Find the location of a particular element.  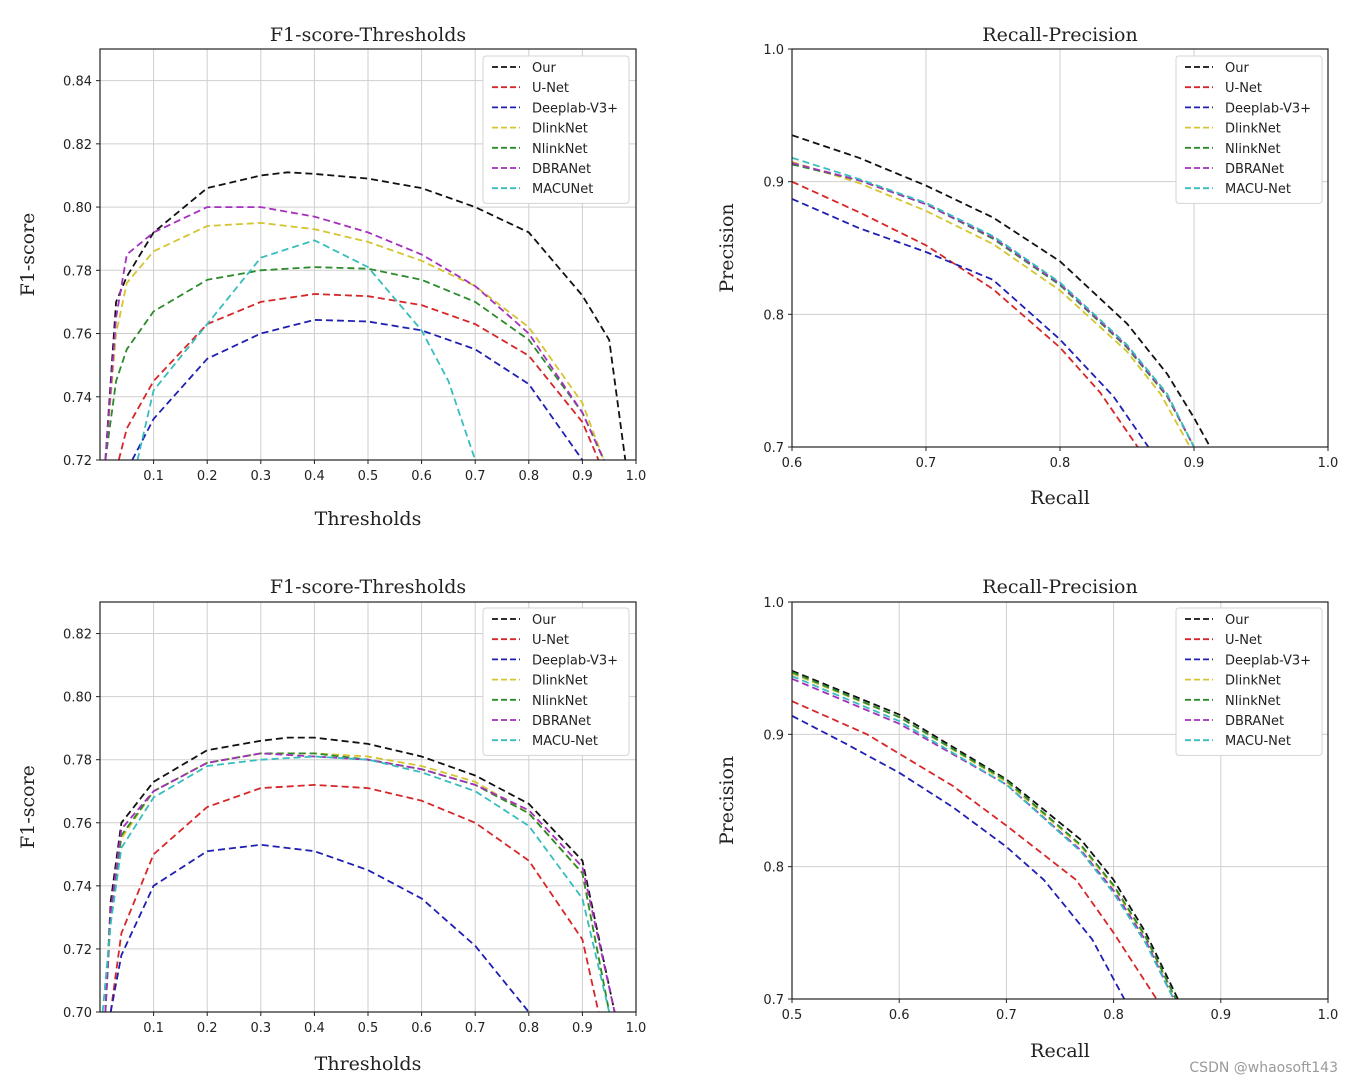

x-tick-label: 0.4 is located at coordinates (314, 1028).